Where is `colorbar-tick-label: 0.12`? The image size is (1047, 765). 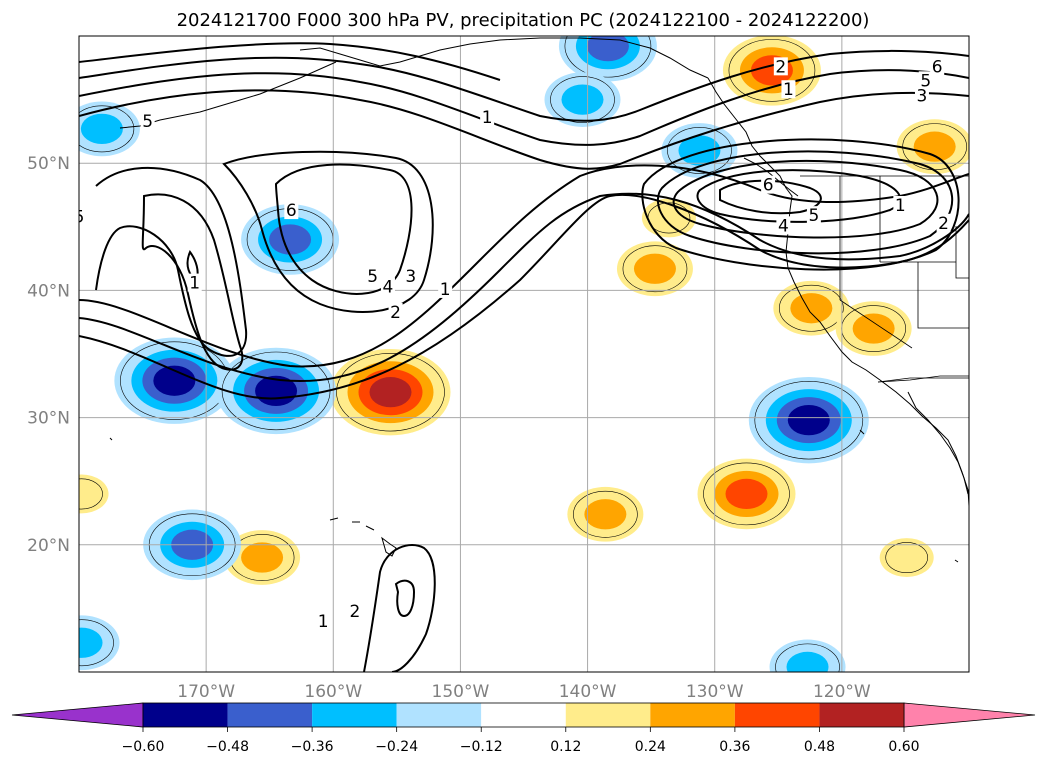 colorbar-tick-label: 0.12 is located at coordinates (565, 747).